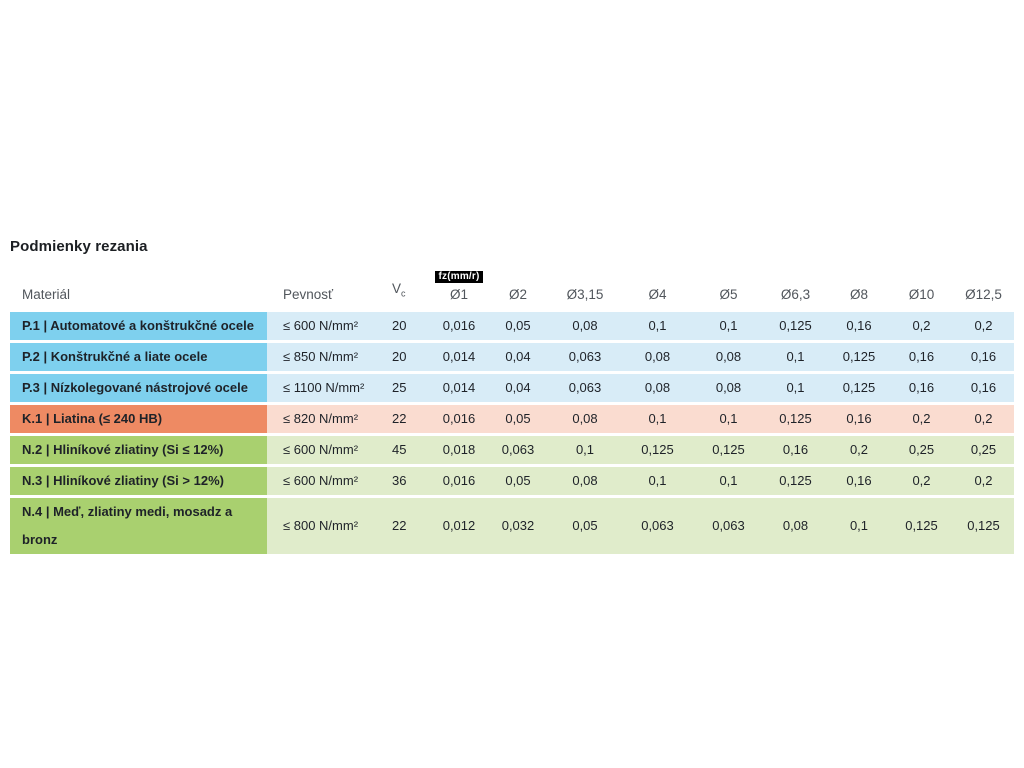 The height and width of the screenshot is (768, 1024). I want to click on col-header-strength: Pevnosť, so click(308, 294).